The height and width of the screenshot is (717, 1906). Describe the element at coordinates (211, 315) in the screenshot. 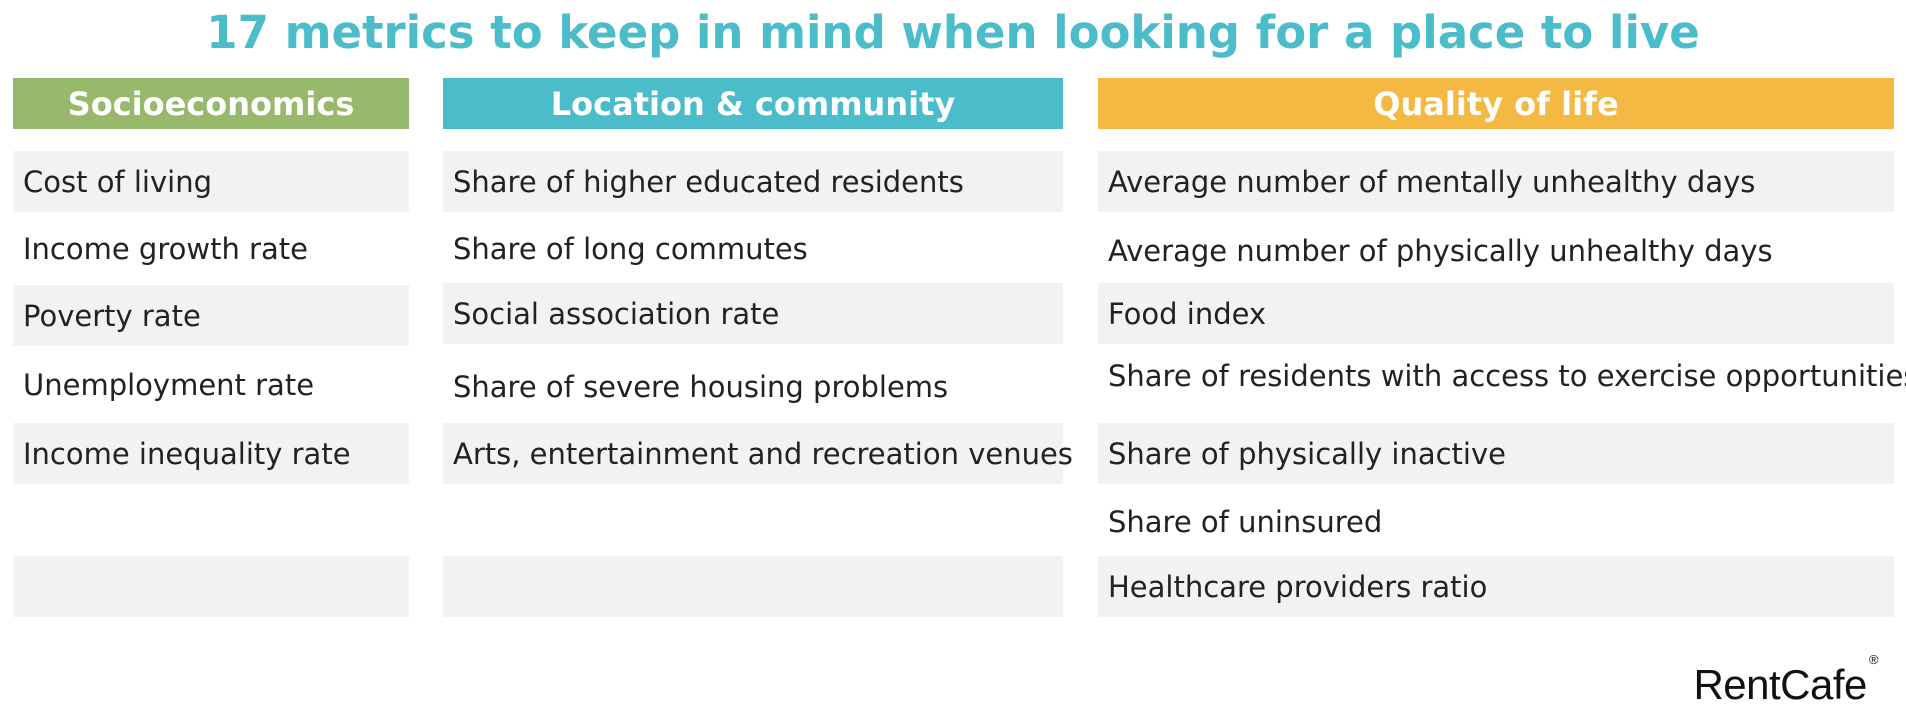

I see `list-item: Poverty rate` at that location.